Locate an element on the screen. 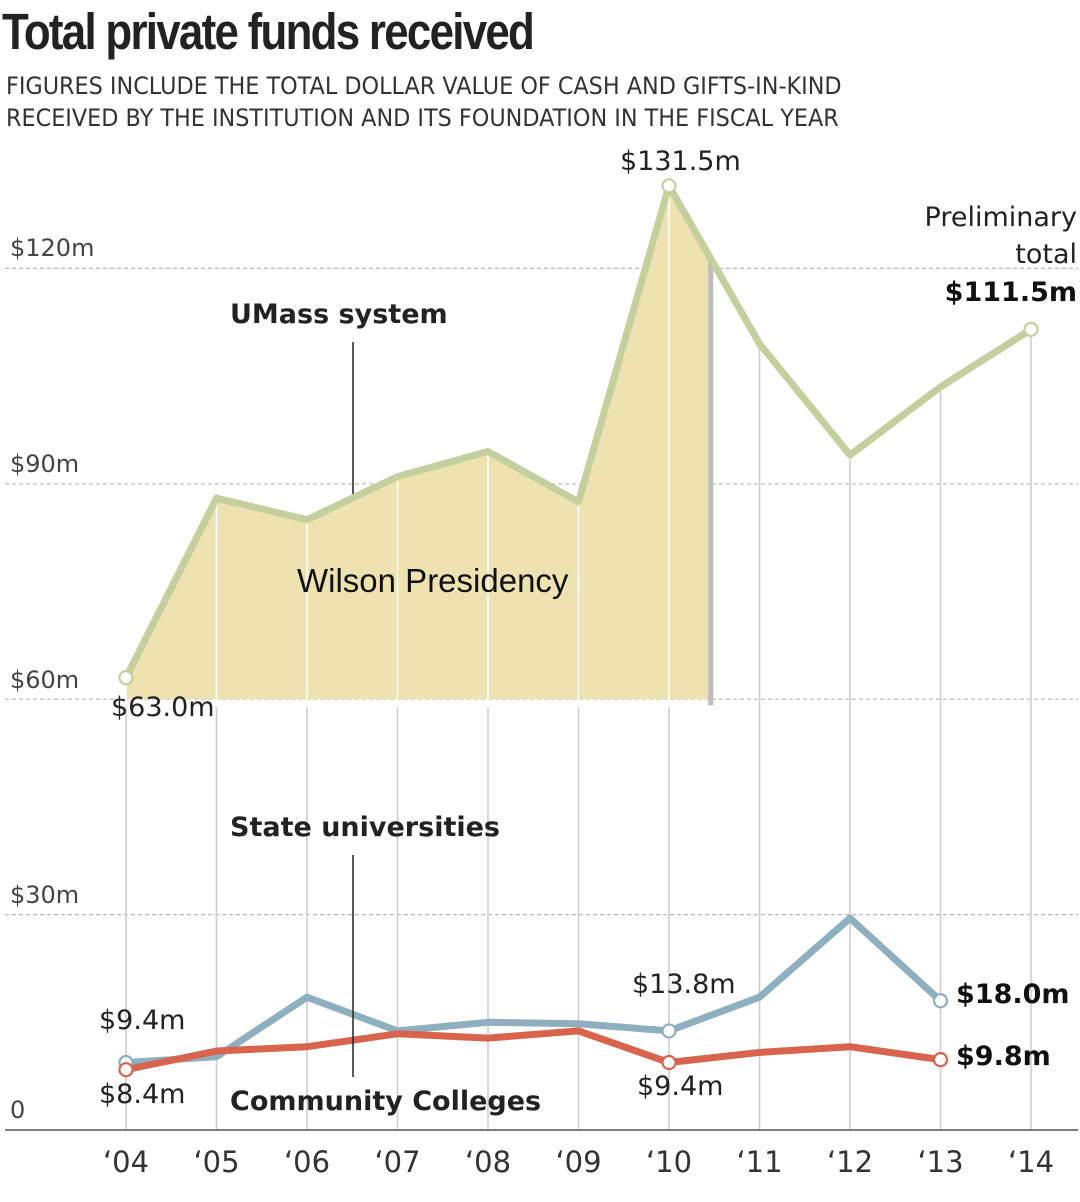  x-tick-label: ‘08 is located at coordinates (488, 1162).